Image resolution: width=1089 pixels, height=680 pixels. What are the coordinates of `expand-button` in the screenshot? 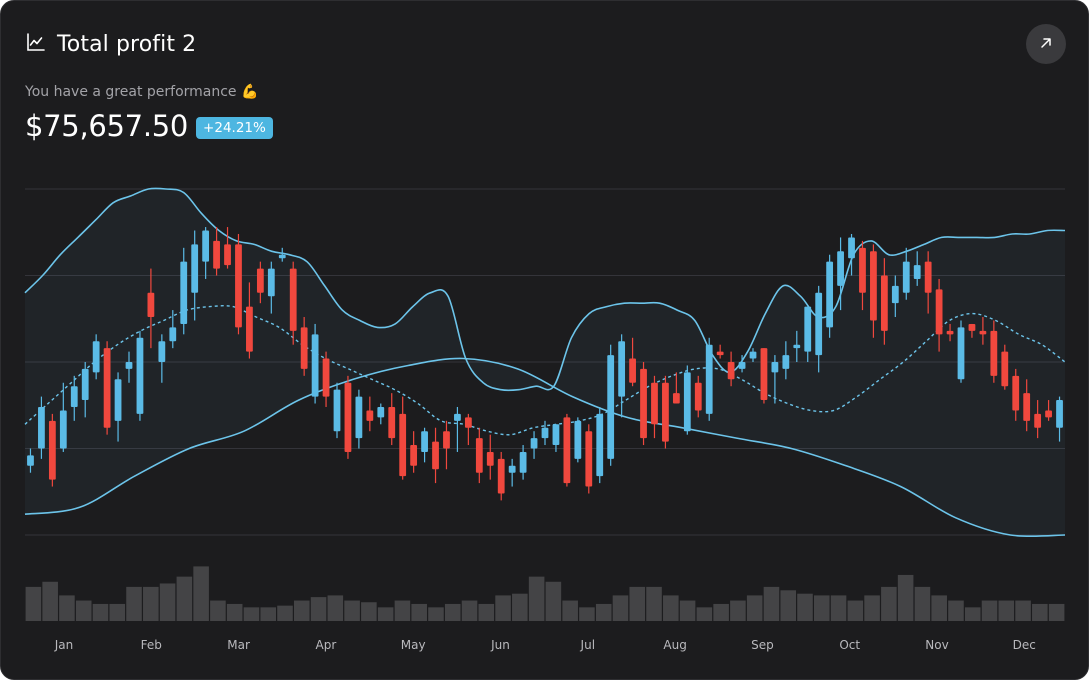 It's located at (1046, 44).